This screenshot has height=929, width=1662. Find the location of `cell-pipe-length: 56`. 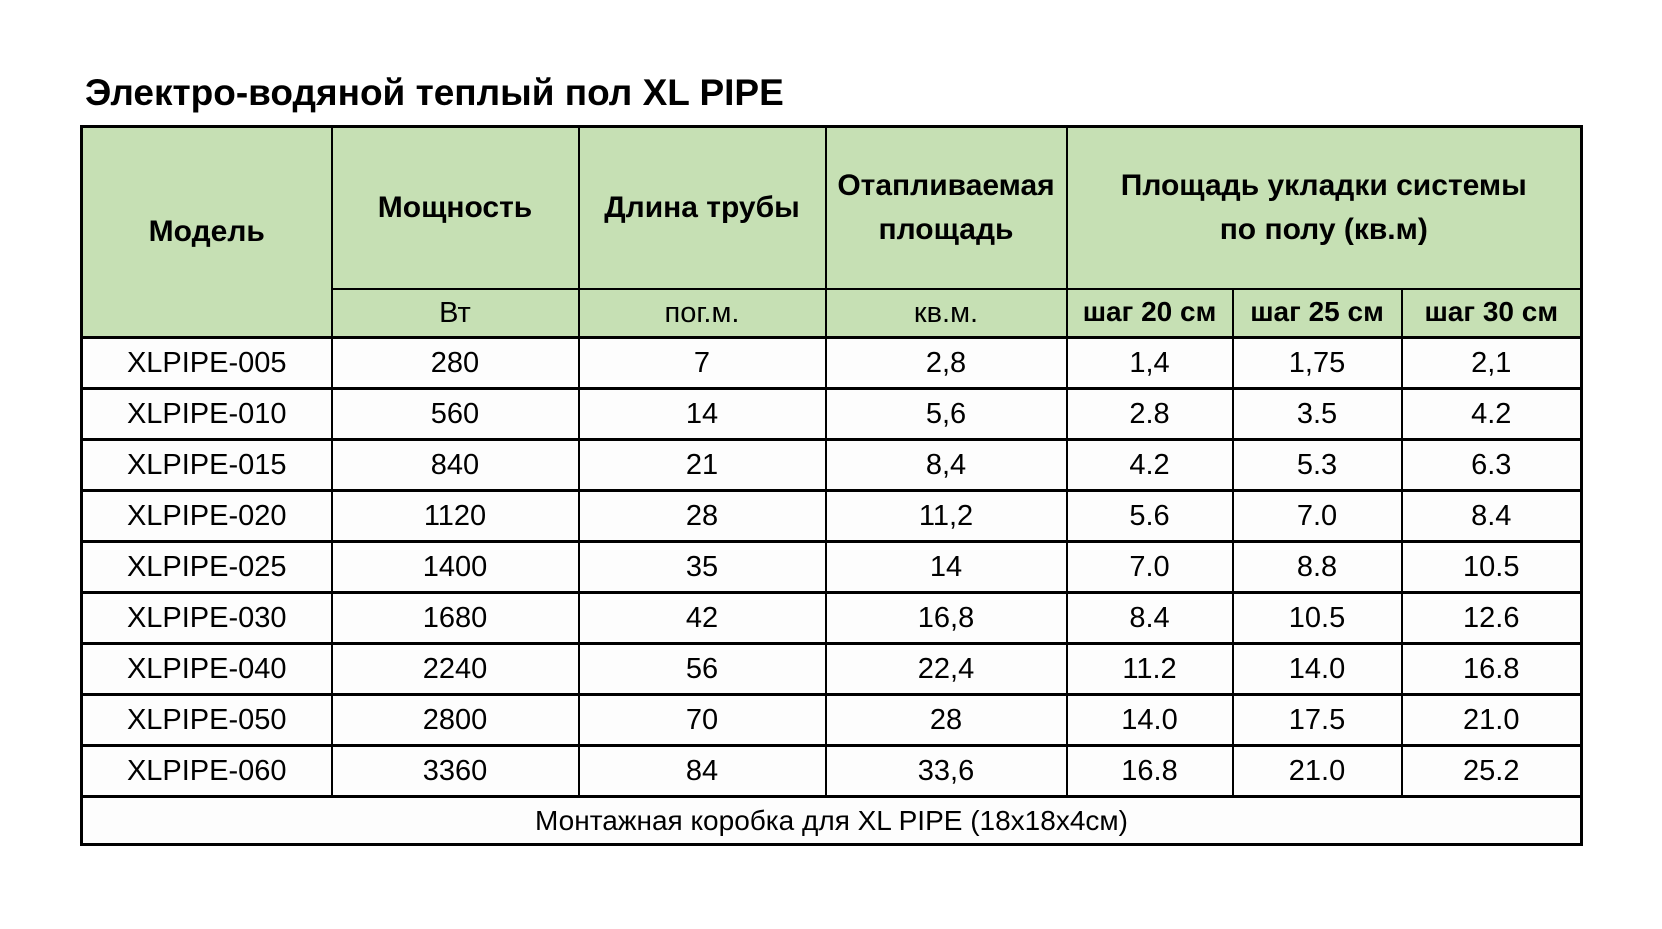

cell-pipe-length: 56 is located at coordinates (702, 669).